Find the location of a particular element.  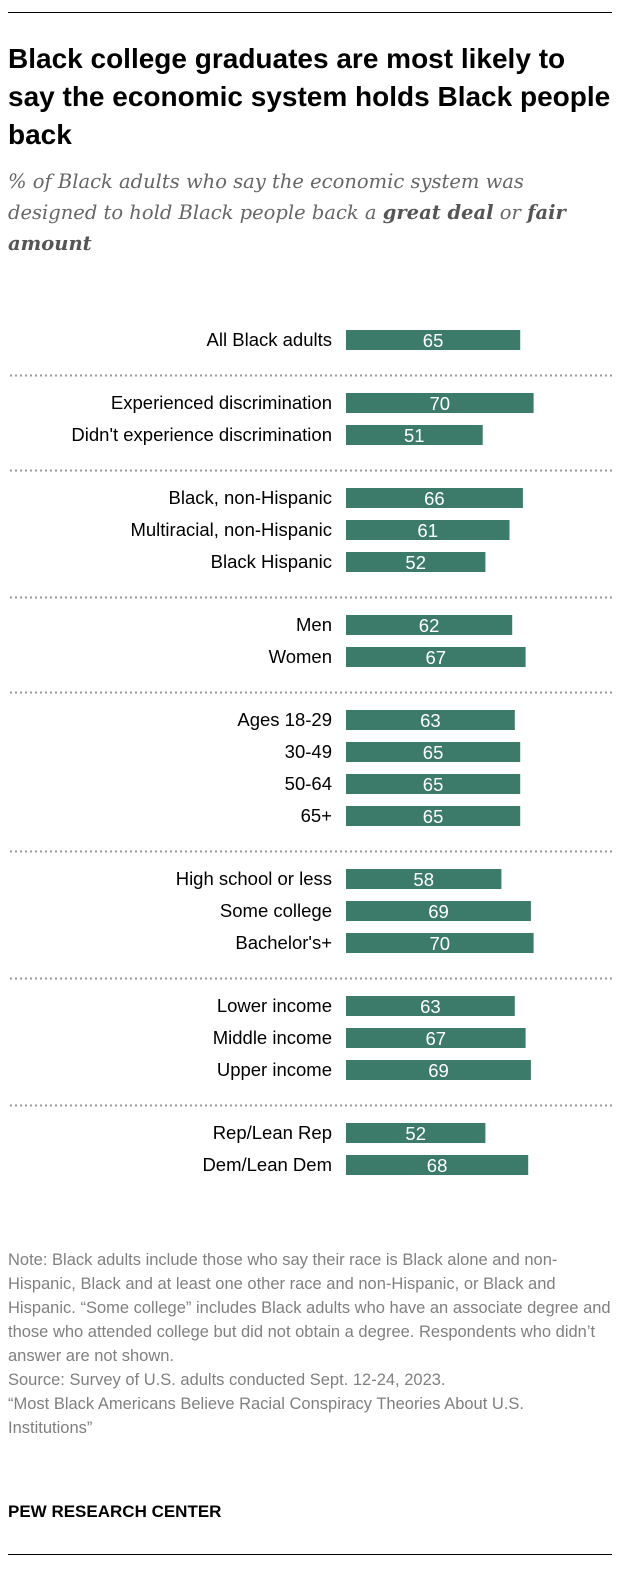

subtitle-emphasis-great-deal: great deal is located at coordinates (438, 212).